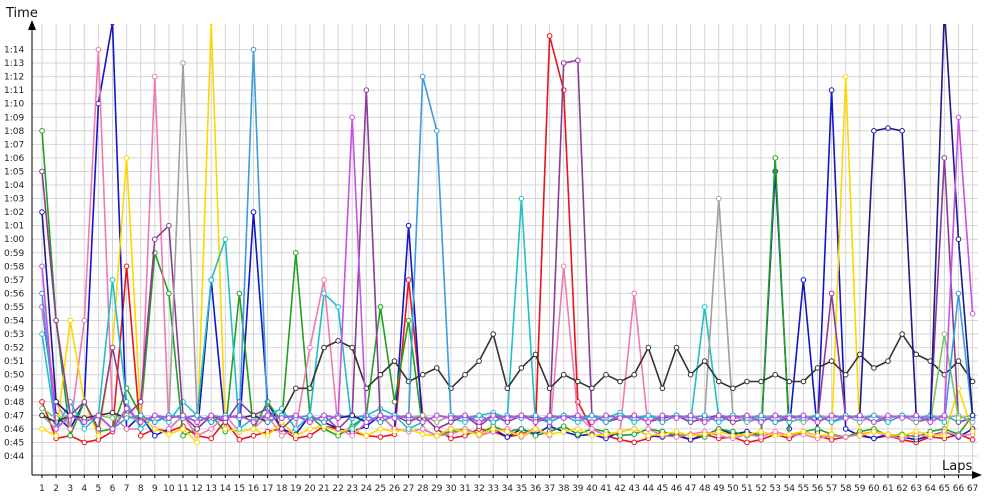  I want to click on x-tick-label: 59, so click(860, 489).